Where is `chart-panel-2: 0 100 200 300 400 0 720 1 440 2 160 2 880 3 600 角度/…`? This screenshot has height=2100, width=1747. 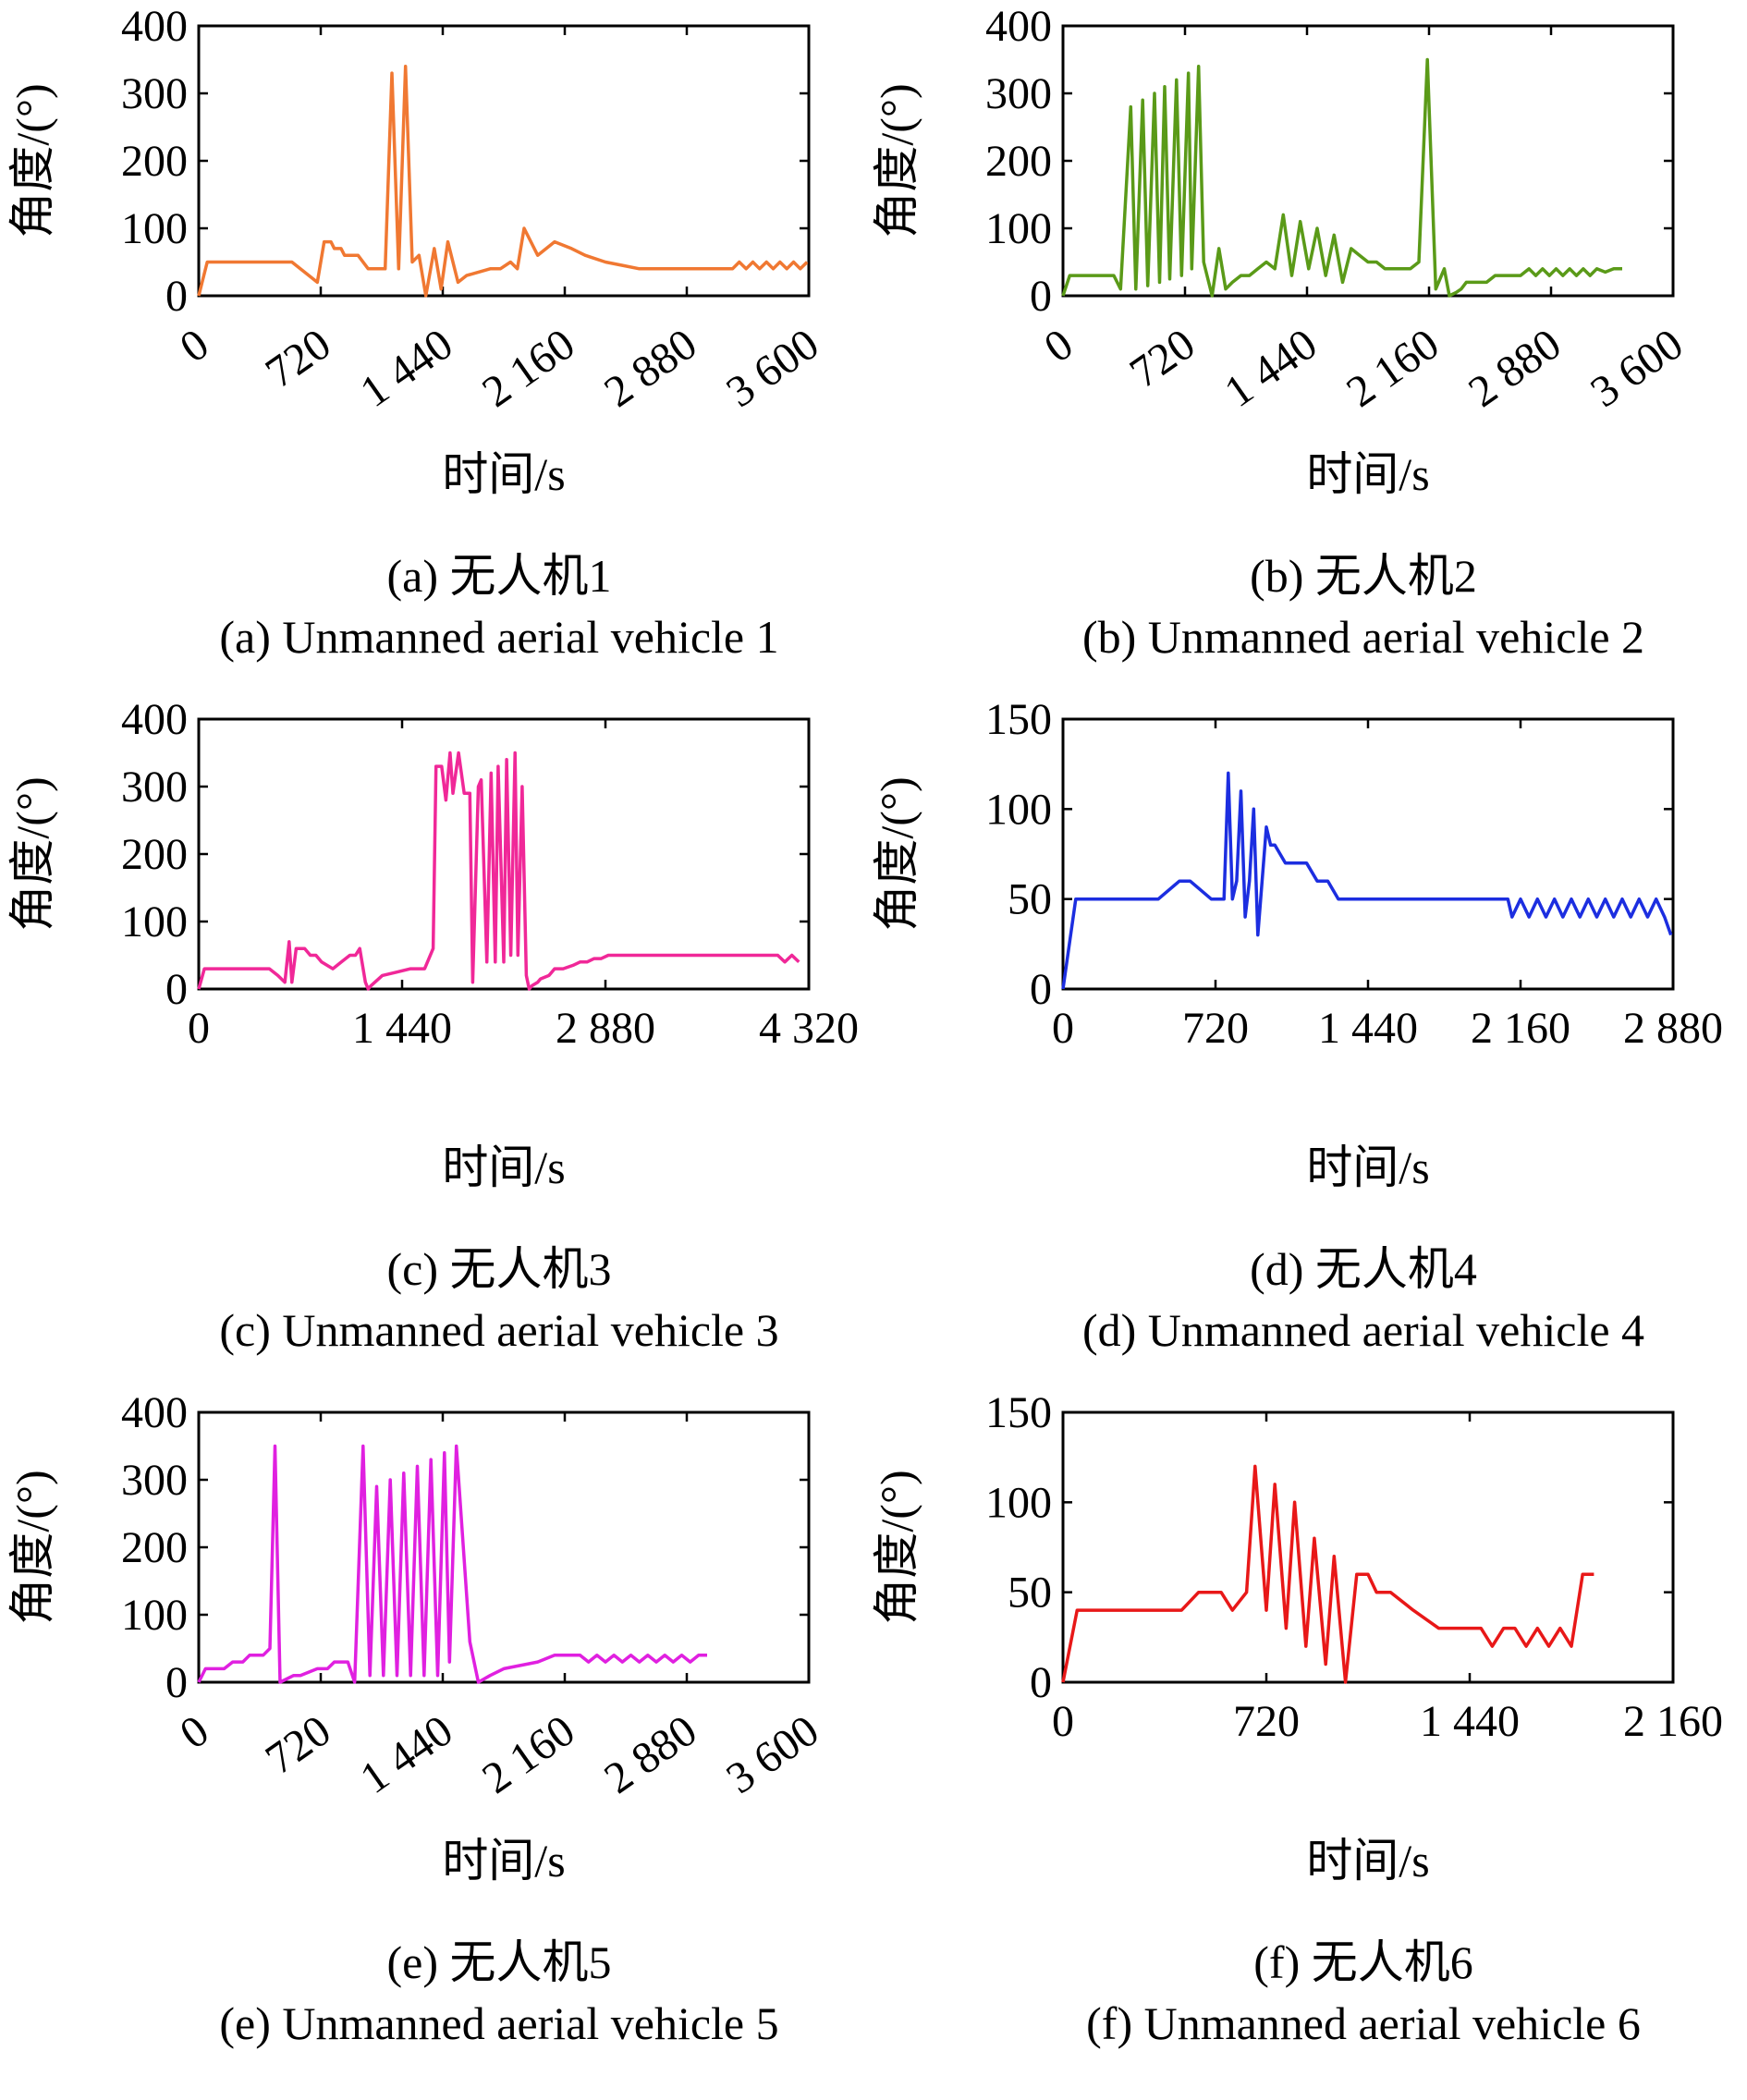
chart-panel-2: 0 100 200 300 400 0 720 1 440 2 160 2 880 3 600 角度/… is located at coordinates (1281, 333).